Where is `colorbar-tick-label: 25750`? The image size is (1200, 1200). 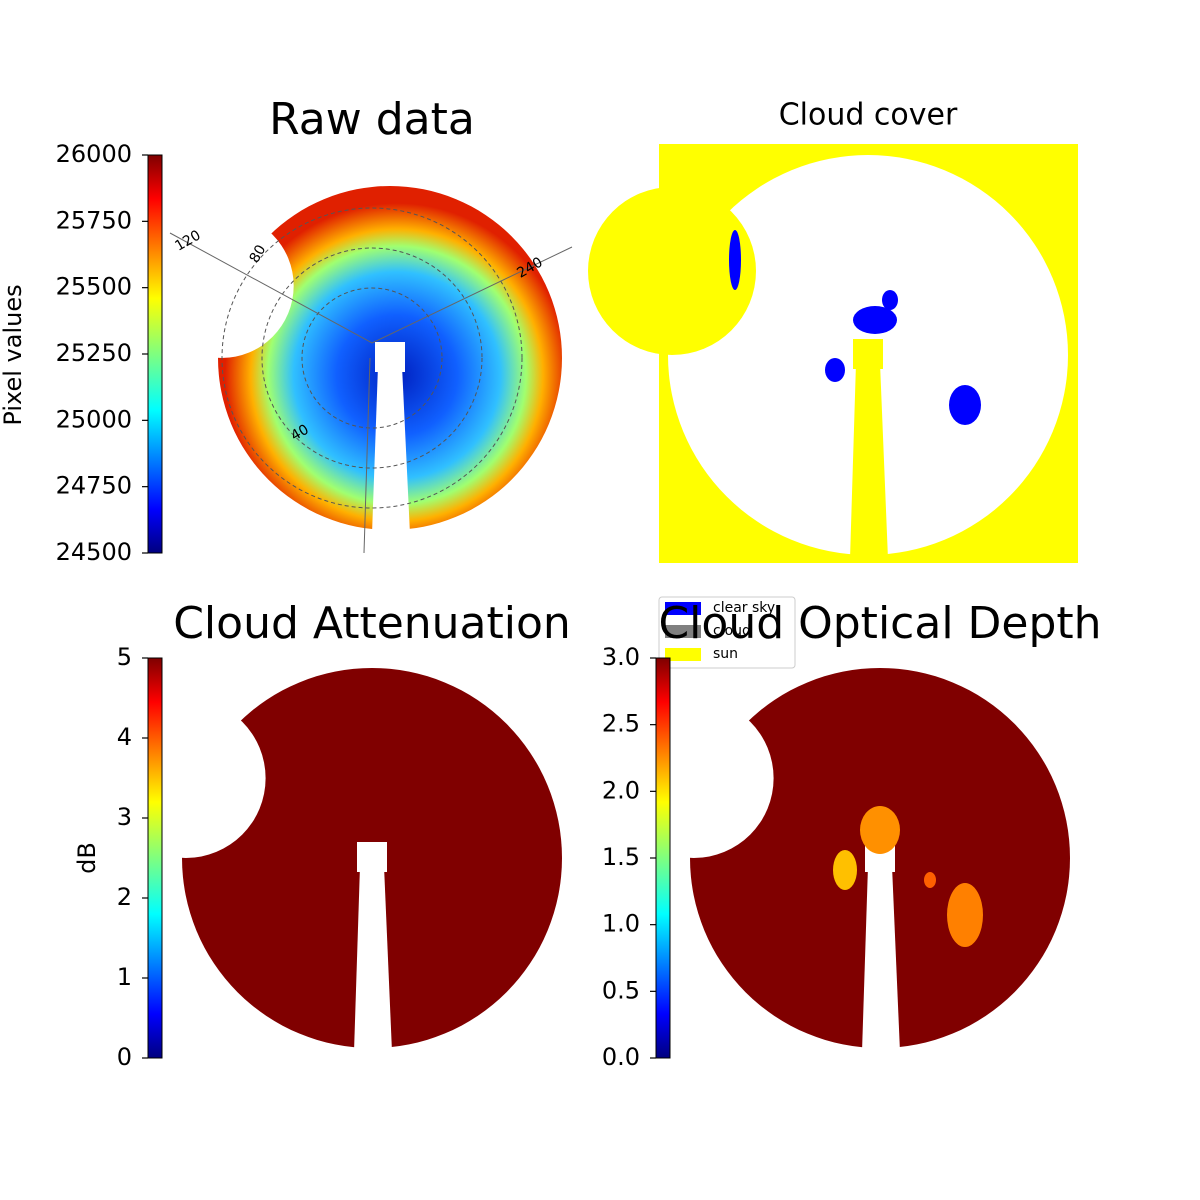
colorbar-tick-label: 25750 is located at coordinates (94, 220).